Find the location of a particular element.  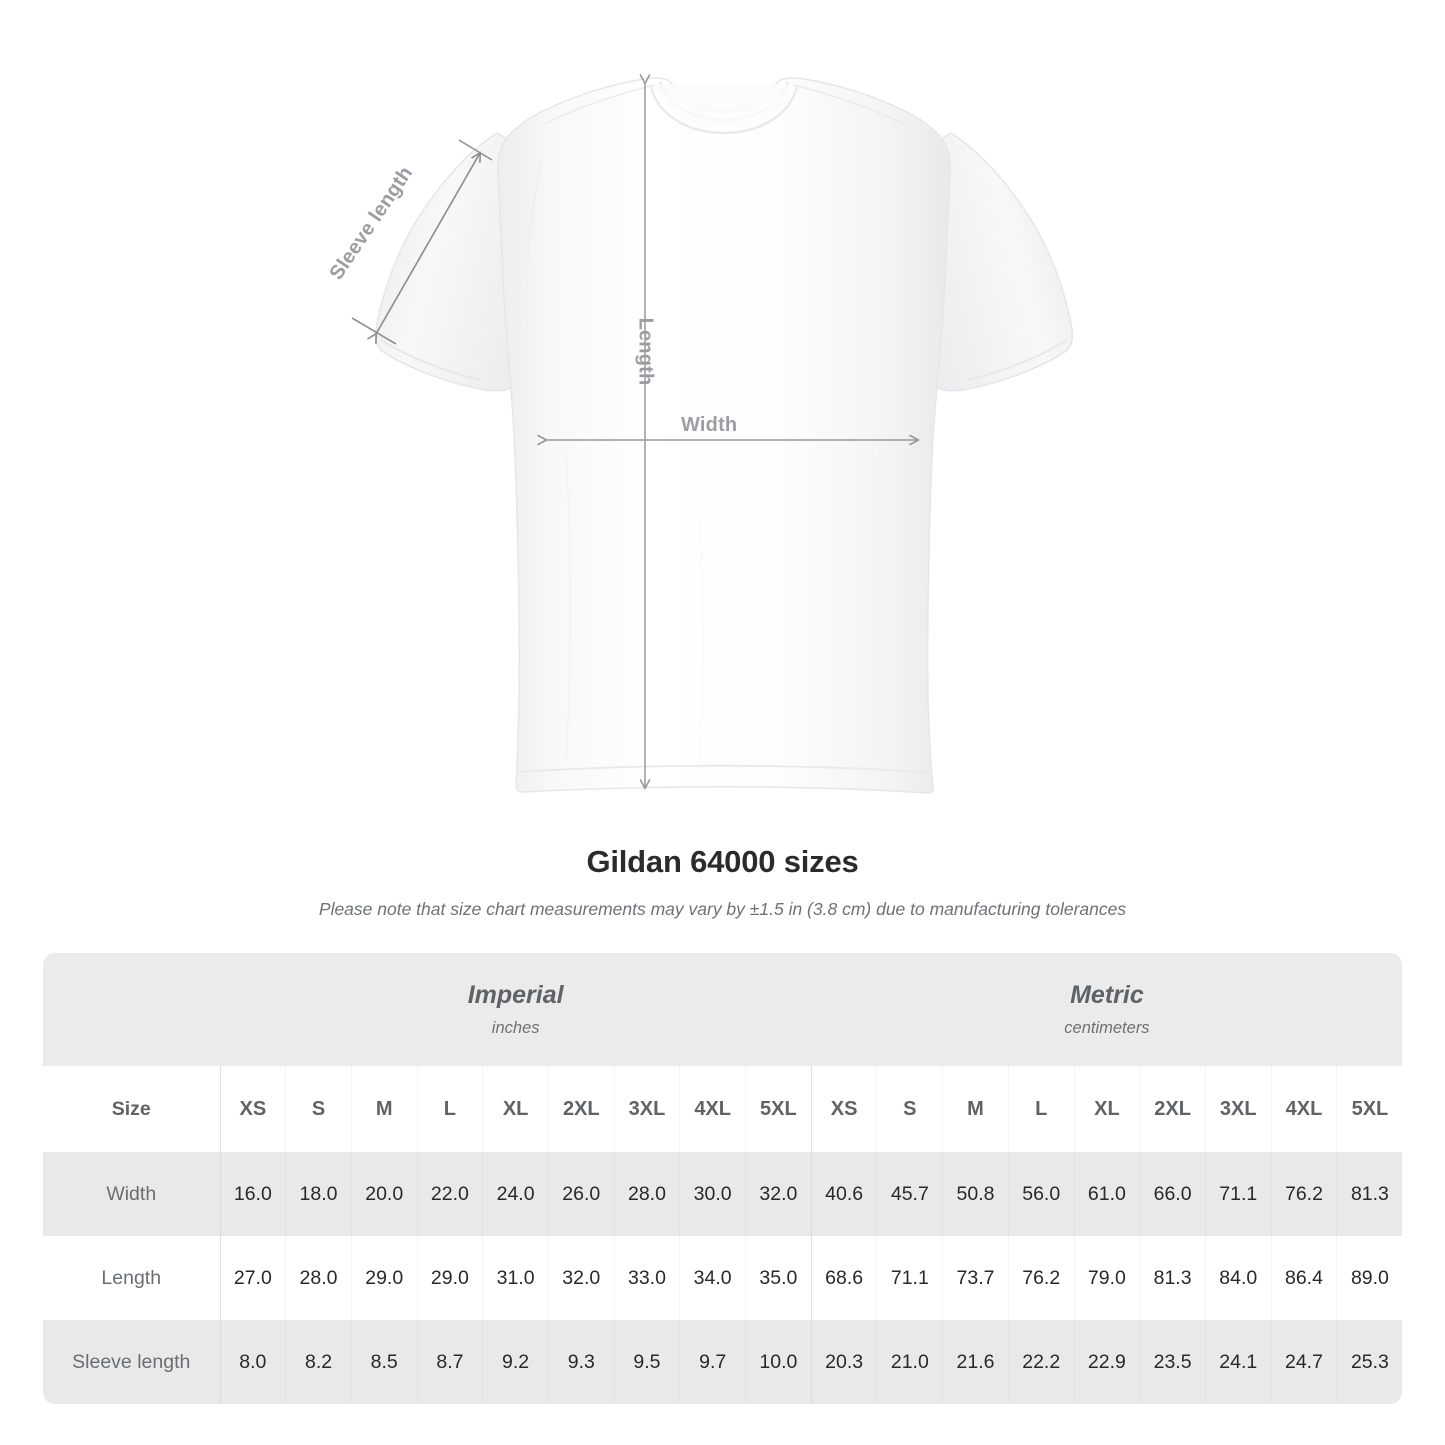

size-header-metric-2xl: 2XL is located at coordinates (1172, 1109).